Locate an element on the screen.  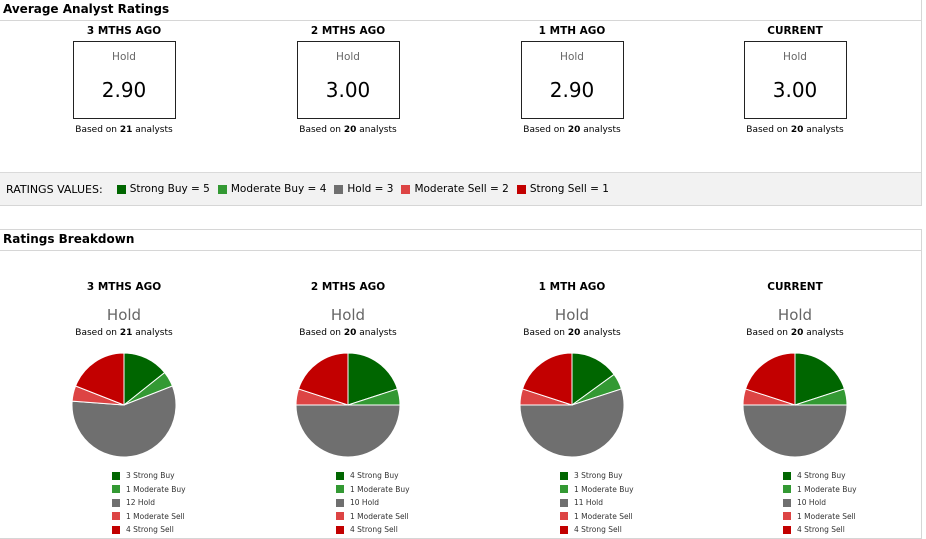
value-item-hold: Hold = 3 is located at coordinates (363, 189).